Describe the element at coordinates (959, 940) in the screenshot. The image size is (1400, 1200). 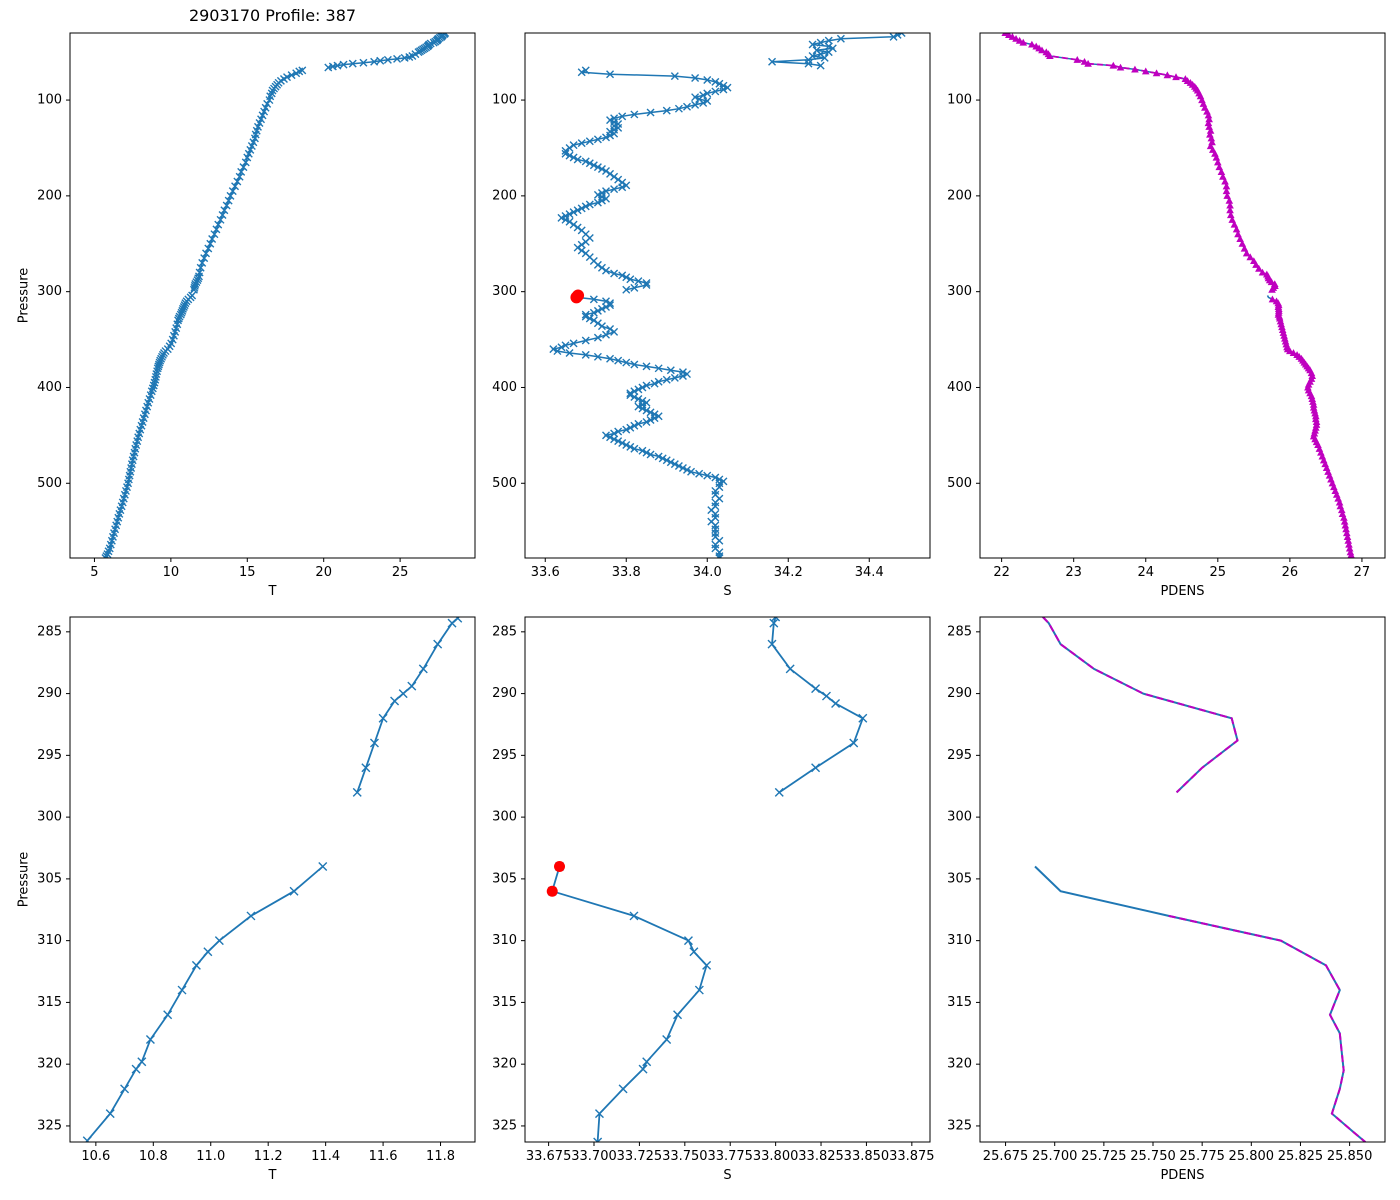
I see `y-tick-label: 310` at that location.